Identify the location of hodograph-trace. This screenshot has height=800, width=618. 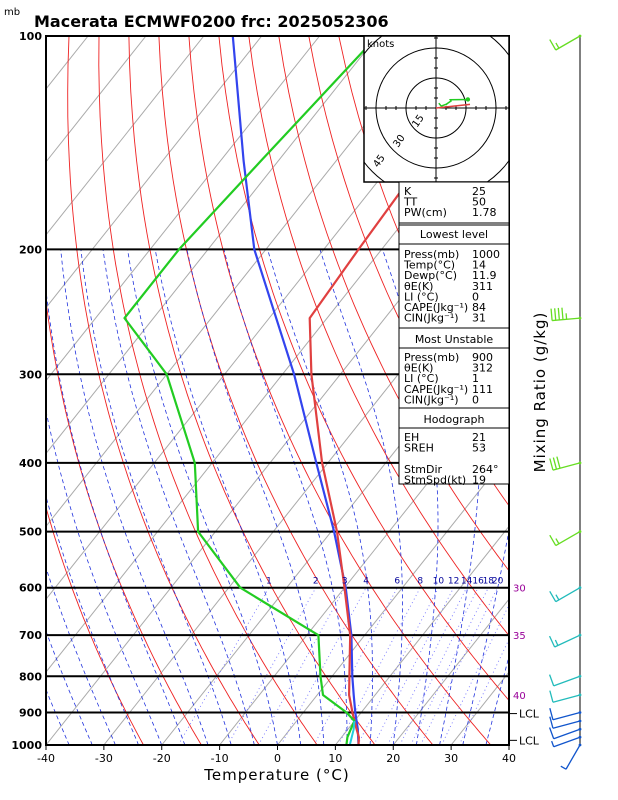
(453, 102).